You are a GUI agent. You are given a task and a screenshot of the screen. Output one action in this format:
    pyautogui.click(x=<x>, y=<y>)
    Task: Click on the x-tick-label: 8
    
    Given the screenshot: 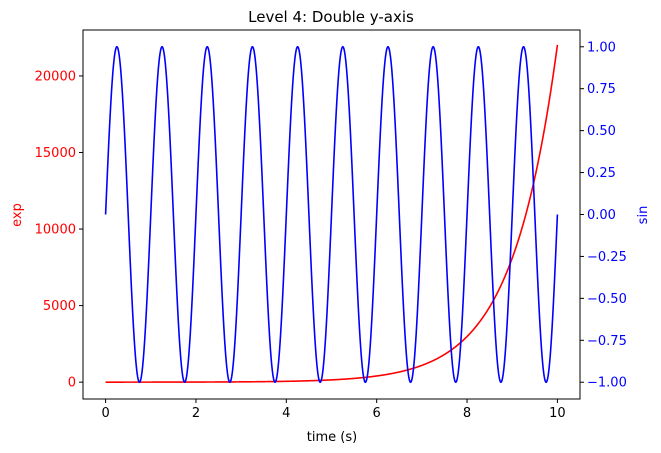 What is the action you would take?
    pyautogui.click(x=467, y=413)
    